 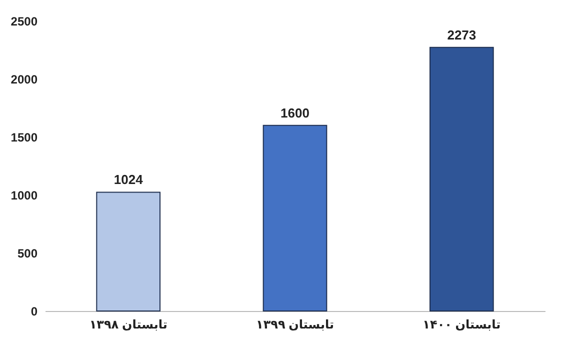 What do you see at coordinates (461, 325) in the screenshot?
I see `x-tick-label: تابستان ۱۴۰۰` at bounding box center [461, 325].